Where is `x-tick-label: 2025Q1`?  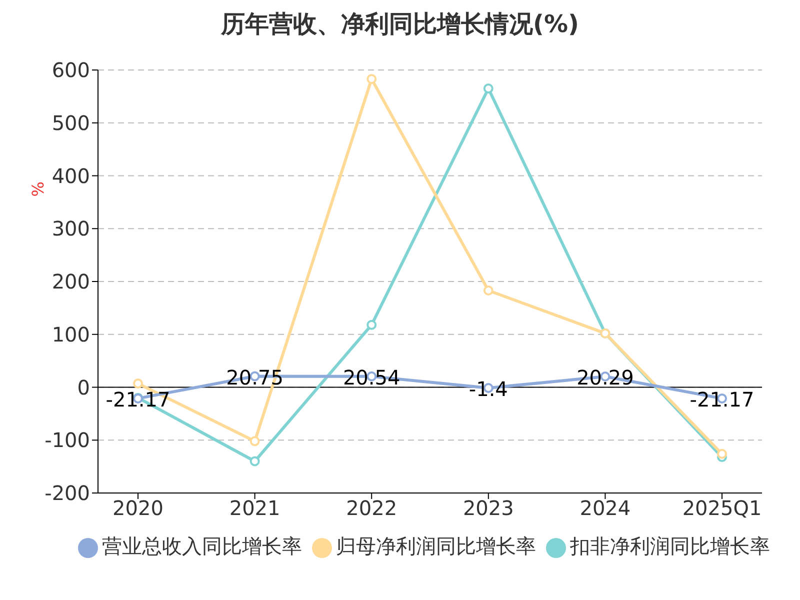
x-tick-label: 2025Q1 is located at coordinates (722, 508).